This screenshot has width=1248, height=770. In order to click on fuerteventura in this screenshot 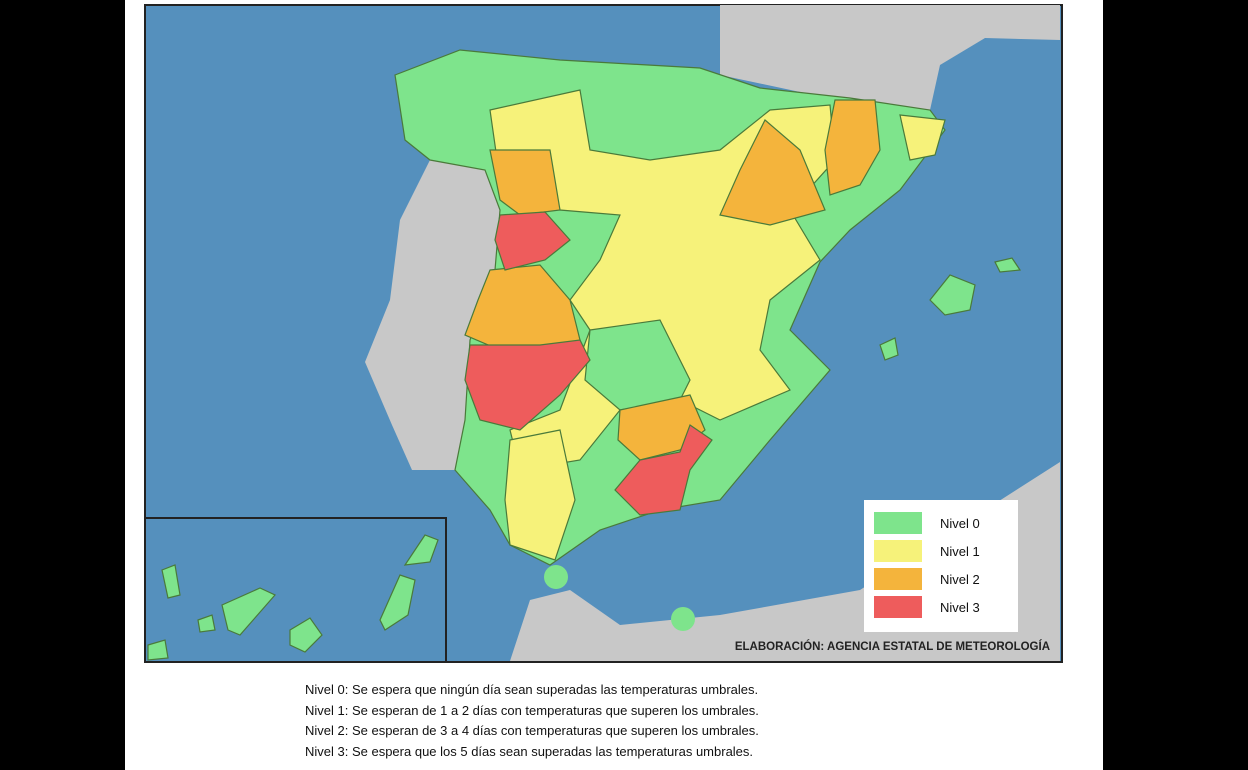, I will do `click(397, 602)`.